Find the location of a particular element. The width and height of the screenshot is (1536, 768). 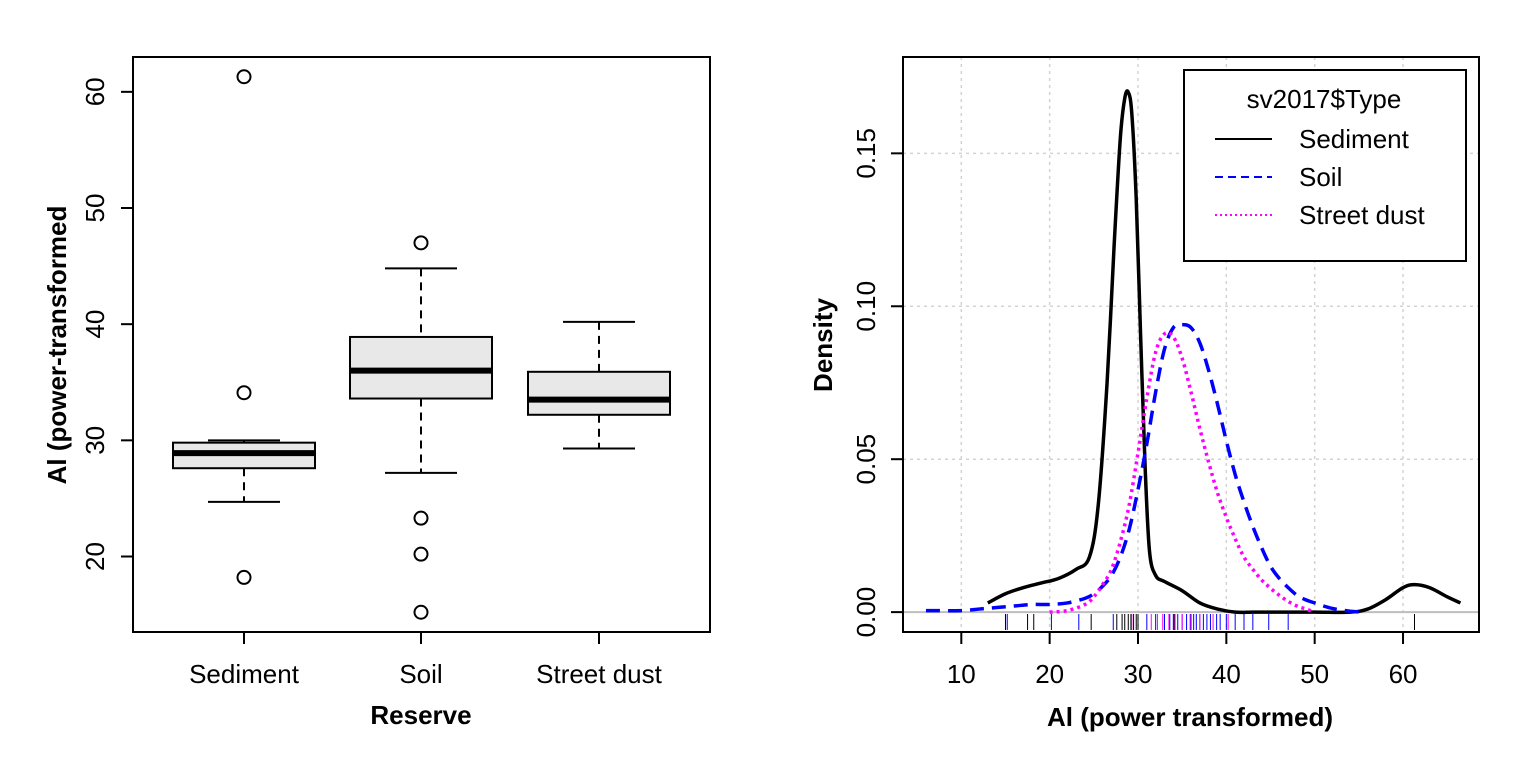

density-line-soil is located at coordinates (1144, 468).